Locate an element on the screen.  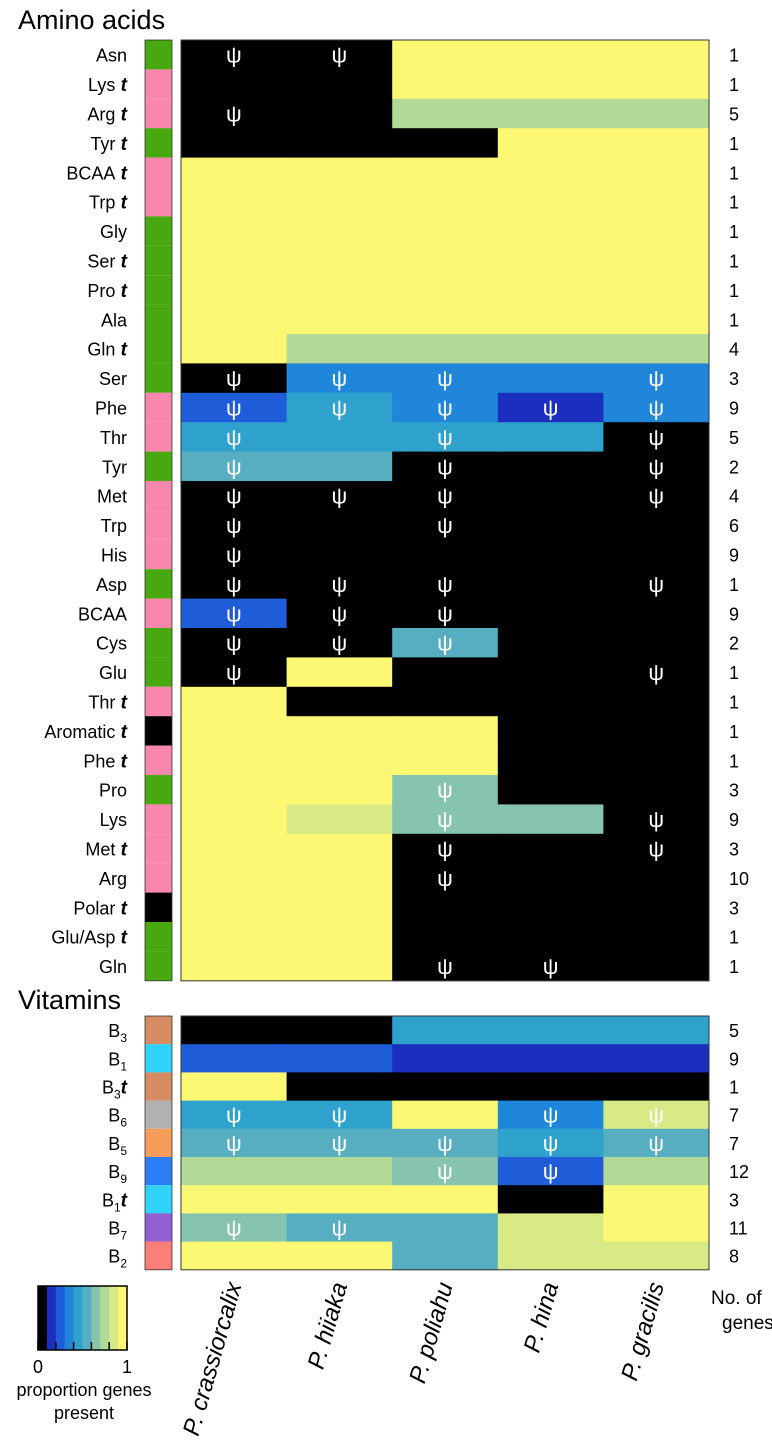
row-label: Glu is located at coordinates (113, 673).